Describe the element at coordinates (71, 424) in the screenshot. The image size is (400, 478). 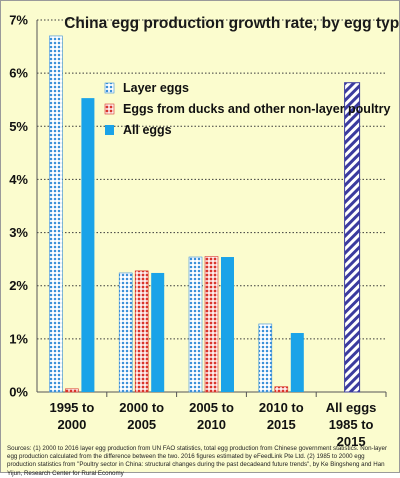
I see `x-tick-label: 2000` at that location.